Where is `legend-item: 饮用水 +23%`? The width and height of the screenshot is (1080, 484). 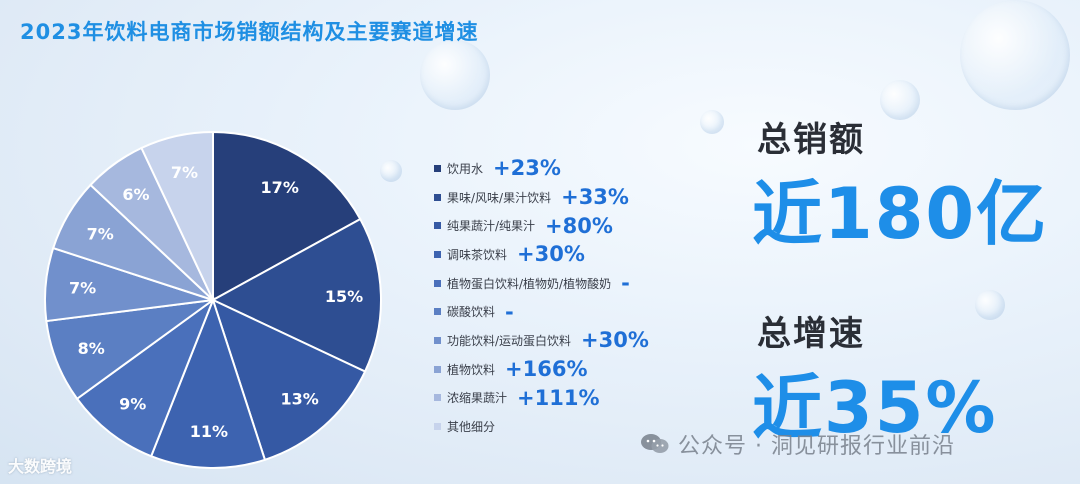
legend-item: 饮用水 +23% is located at coordinates (541, 168).